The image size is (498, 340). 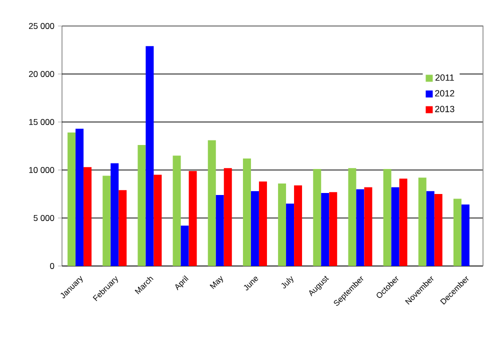 What do you see at coordinates (44, 218) in the screenshot?
I see `y-tick-label: 5 000` at bounding box center [44, 218].